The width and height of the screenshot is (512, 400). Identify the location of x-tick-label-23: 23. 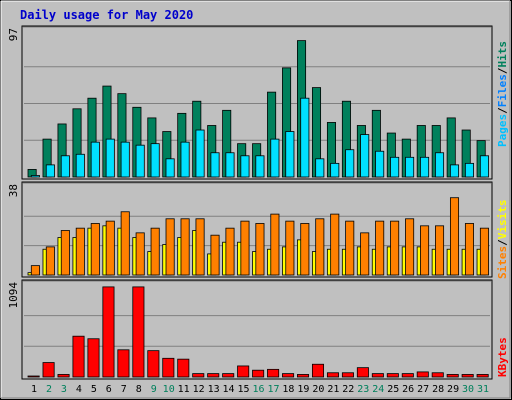
(363, 389).